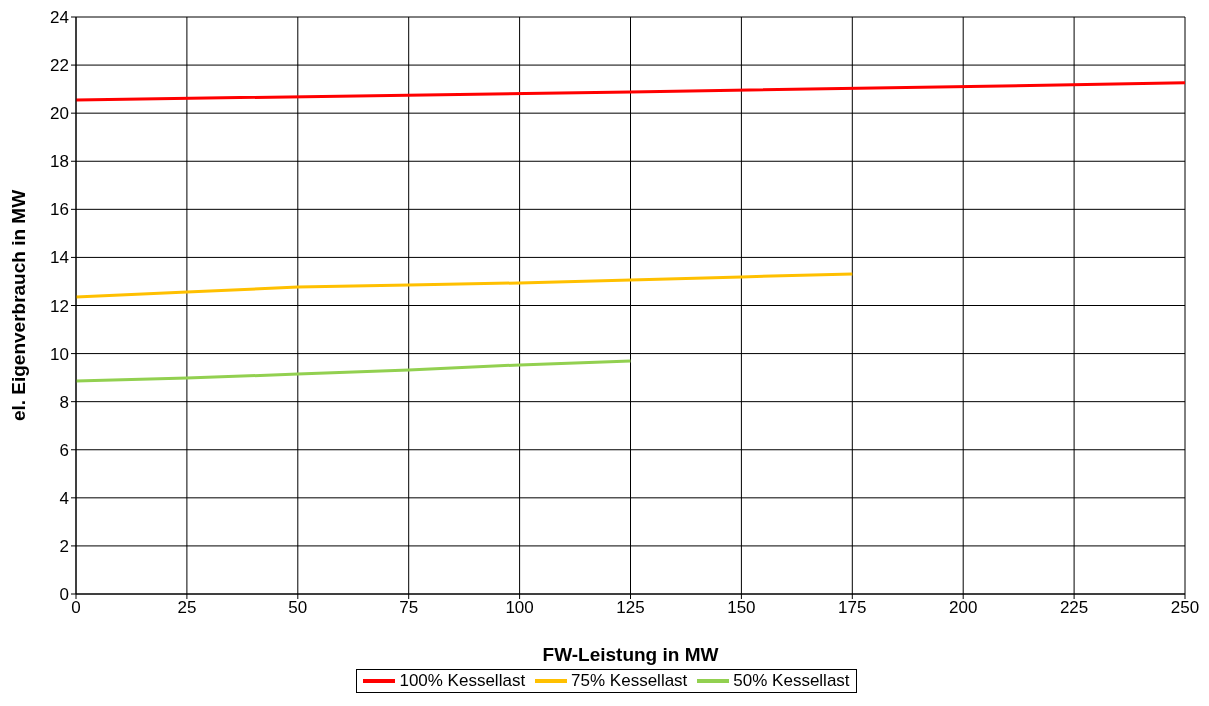 This screenshot has height=706, width=1209. I want to click on y-tick-label: 14, so click(59, 258).